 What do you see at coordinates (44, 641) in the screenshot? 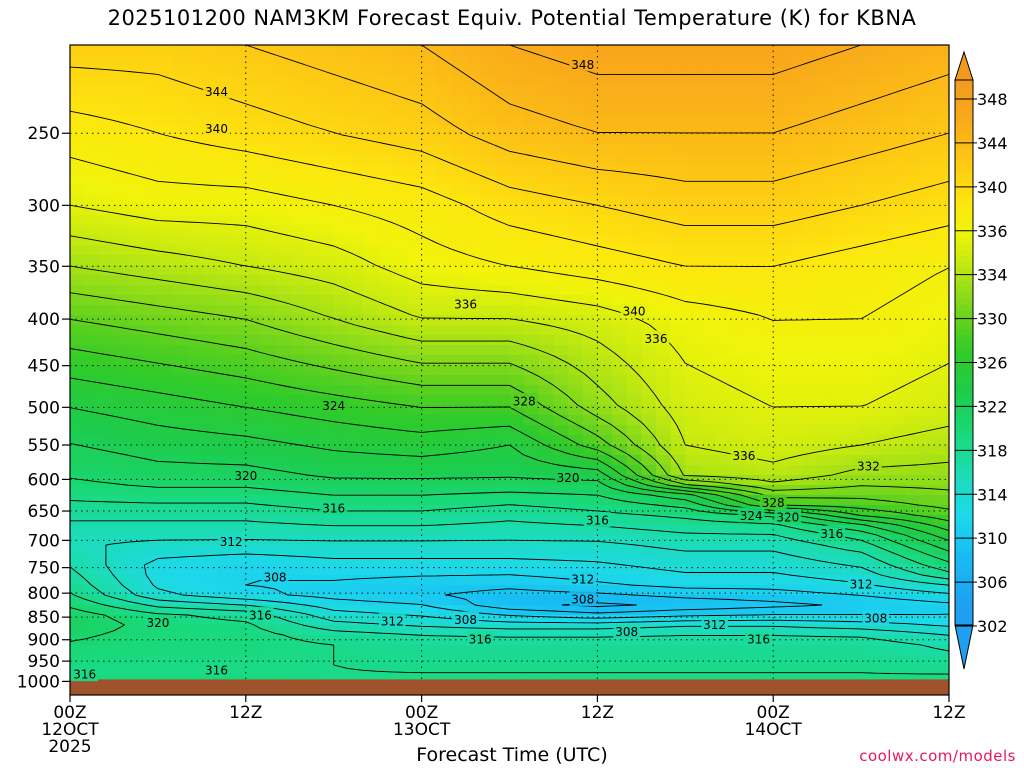
I see `y-tick-label: 900` at bounding box center [44, 641].